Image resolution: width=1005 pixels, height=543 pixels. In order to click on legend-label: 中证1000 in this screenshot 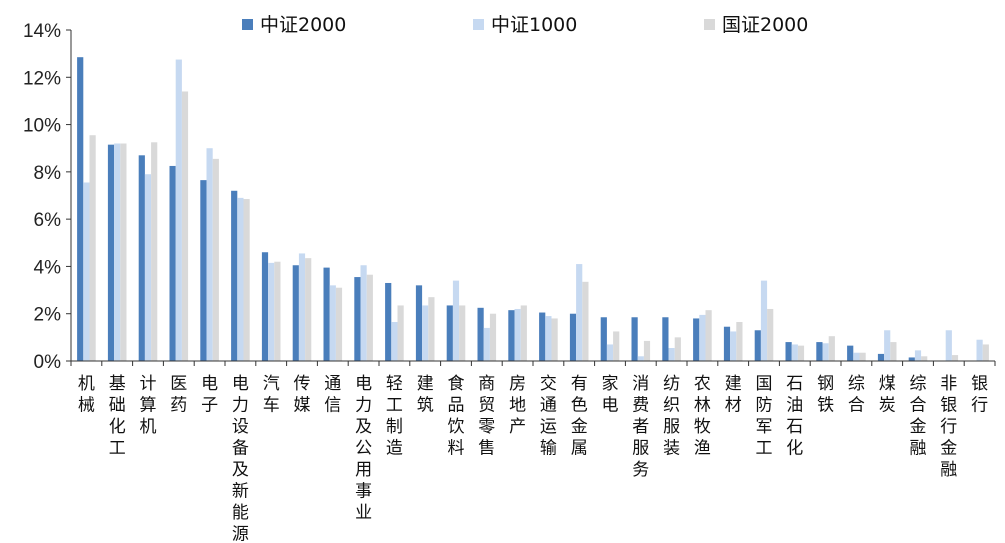, I will do `click(534, 25)`.